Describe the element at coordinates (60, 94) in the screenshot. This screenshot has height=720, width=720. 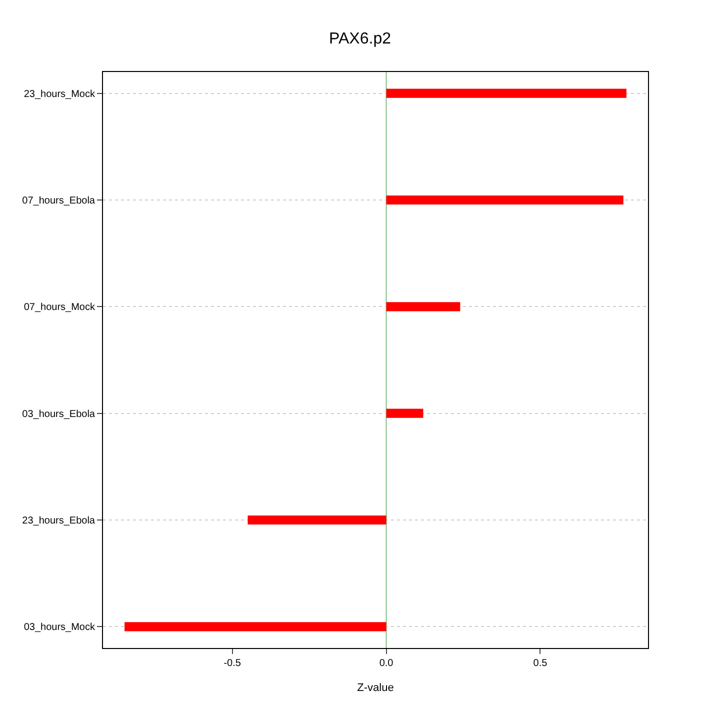
I see `y-tick-label: 23_hours_Mock` at that location.